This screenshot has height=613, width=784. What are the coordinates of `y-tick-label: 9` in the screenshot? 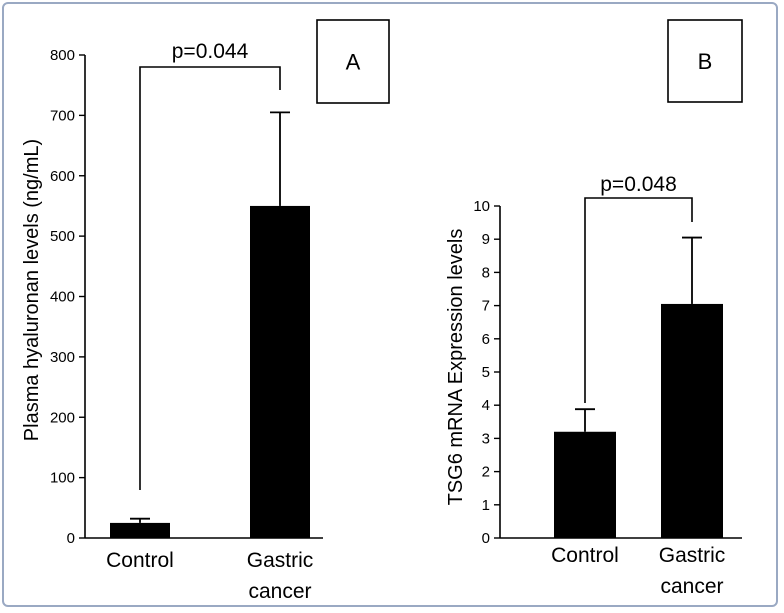 It's located at (486, 239).